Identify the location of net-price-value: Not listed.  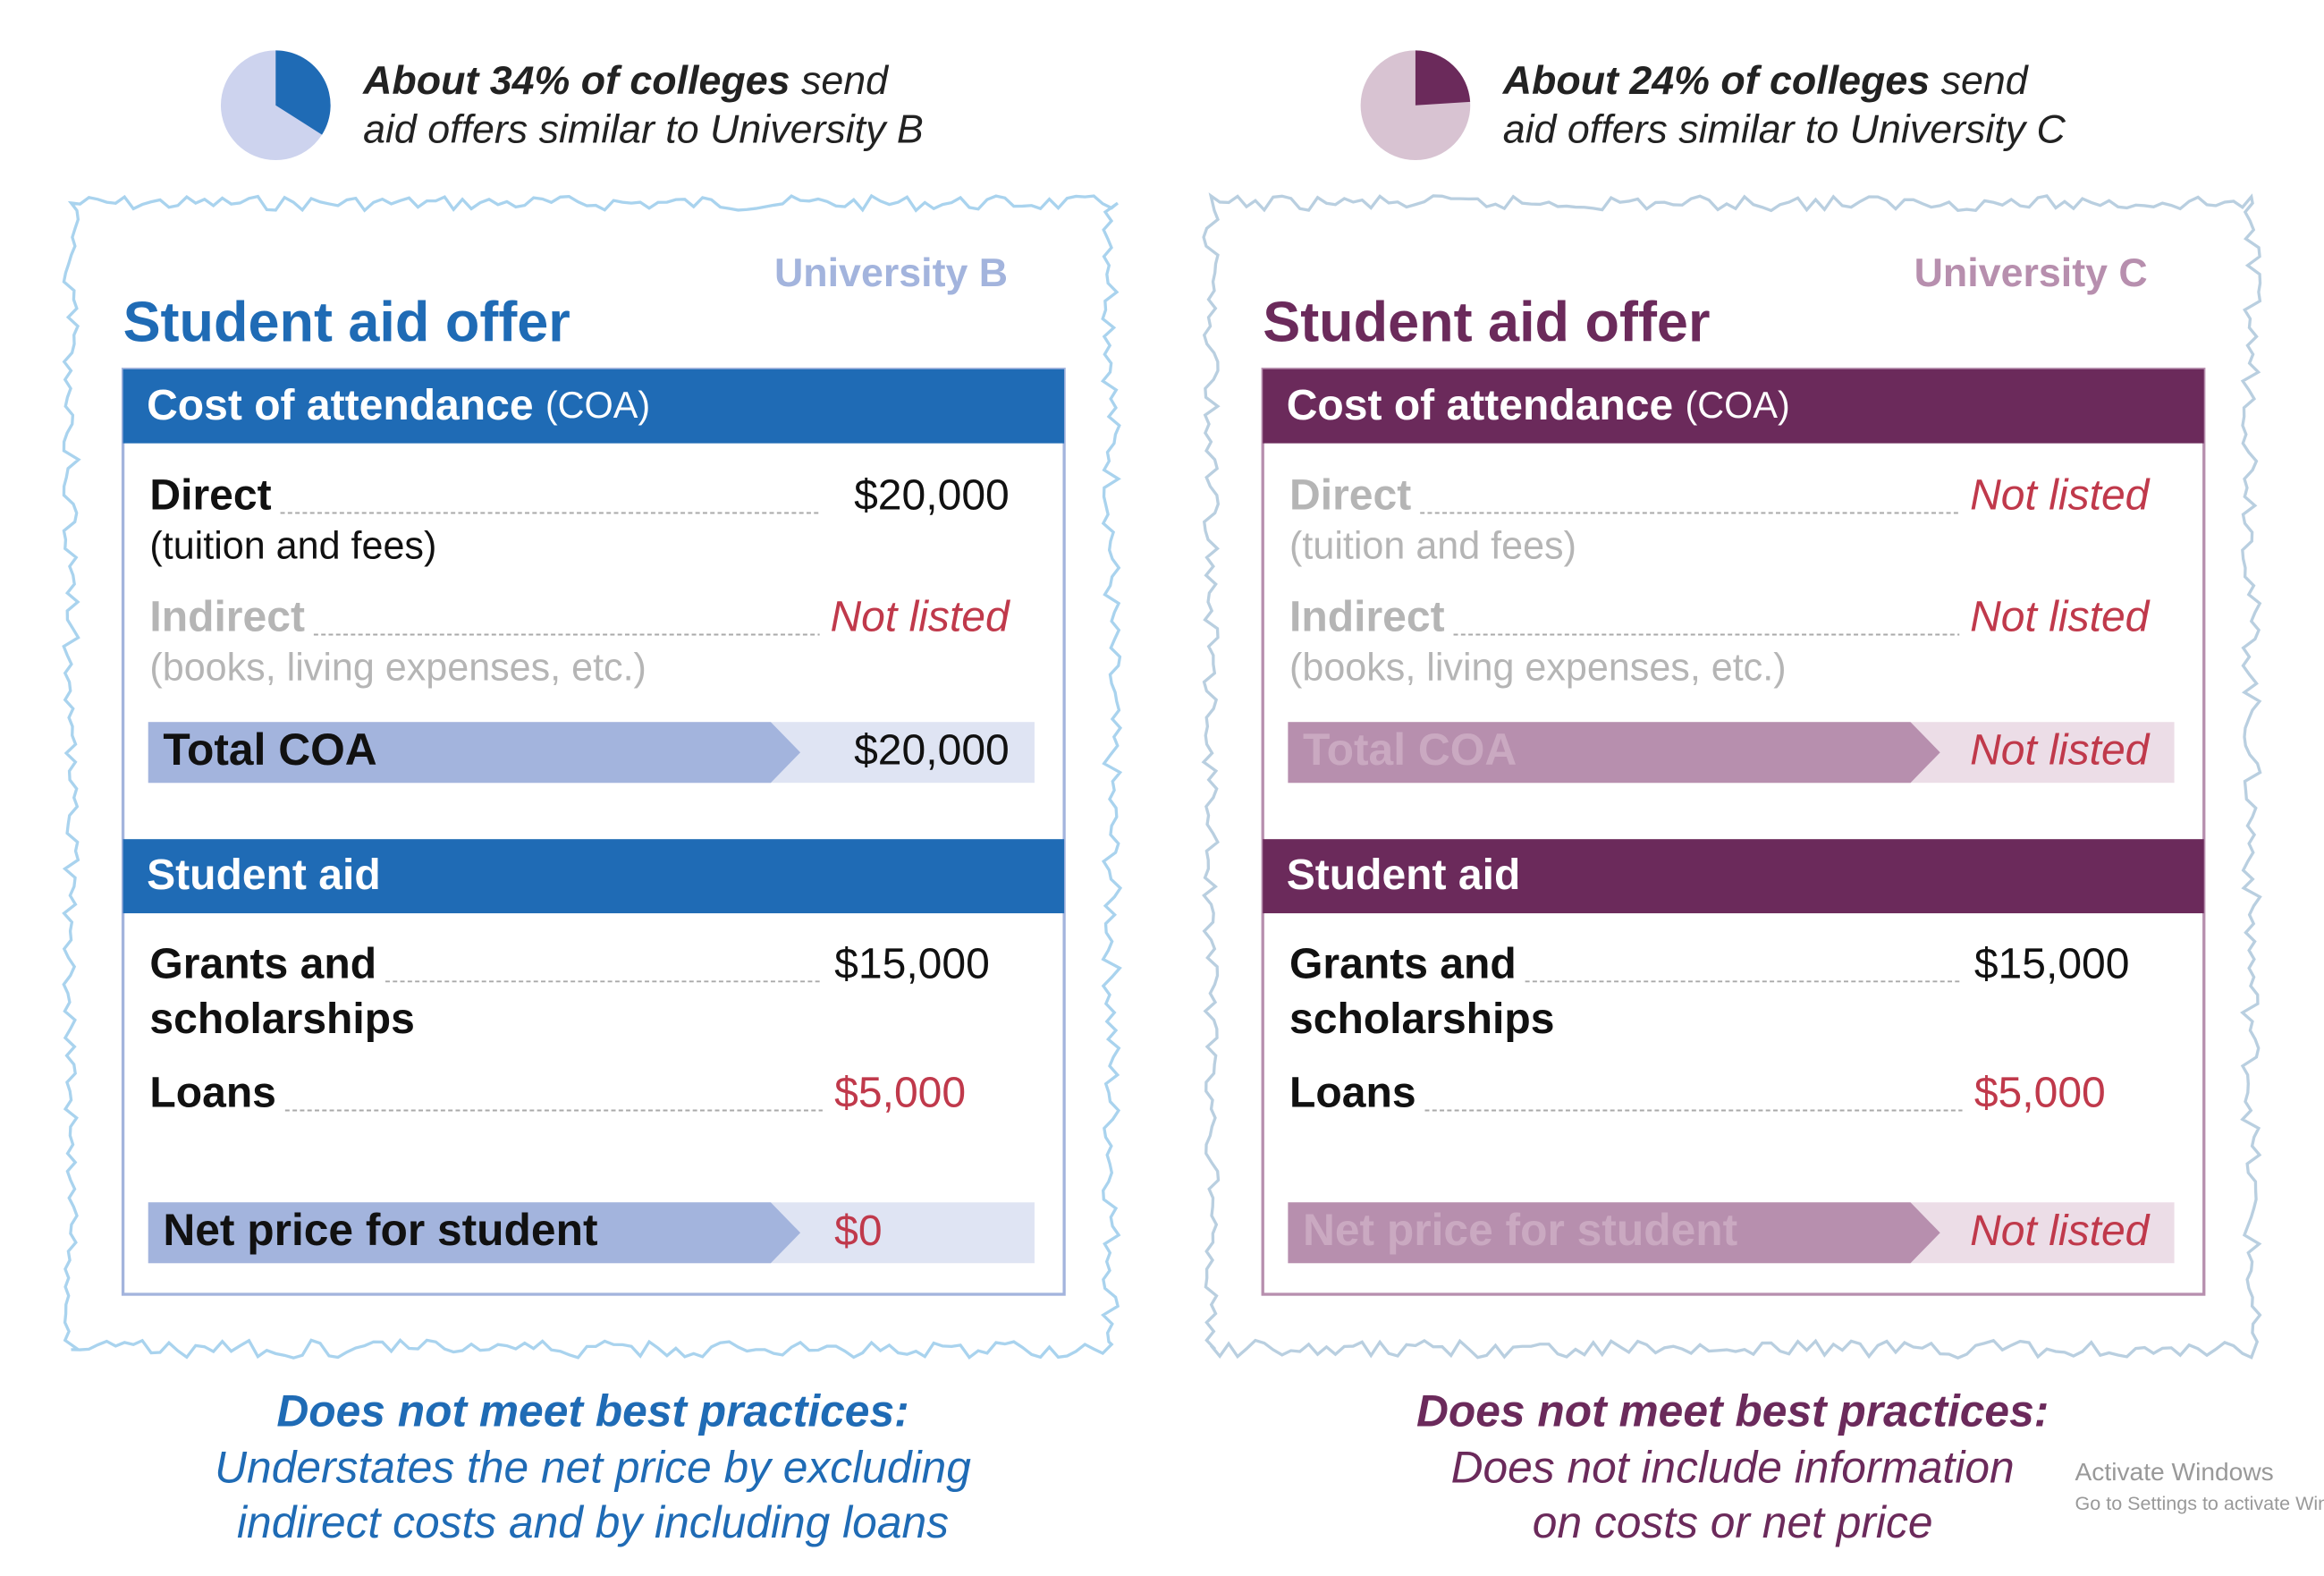
(2060, 1231).